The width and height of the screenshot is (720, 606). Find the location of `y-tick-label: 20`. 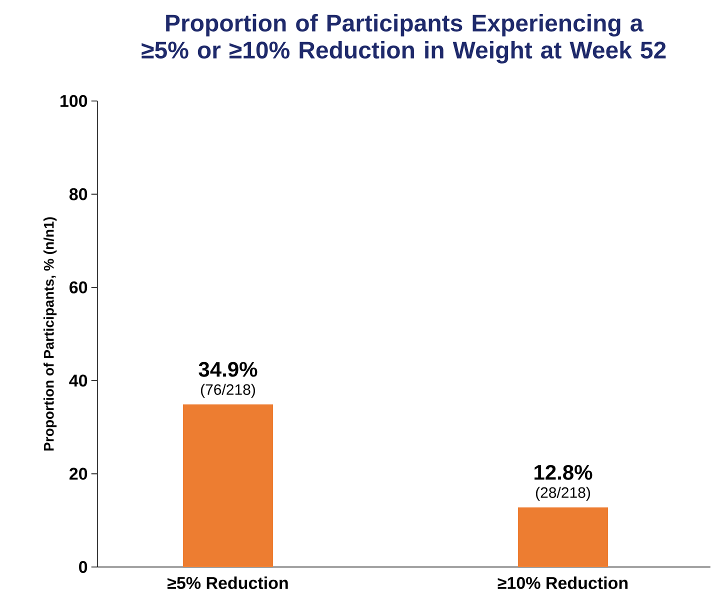

y-tick-label: 20 is located at coordinates (79, 474).